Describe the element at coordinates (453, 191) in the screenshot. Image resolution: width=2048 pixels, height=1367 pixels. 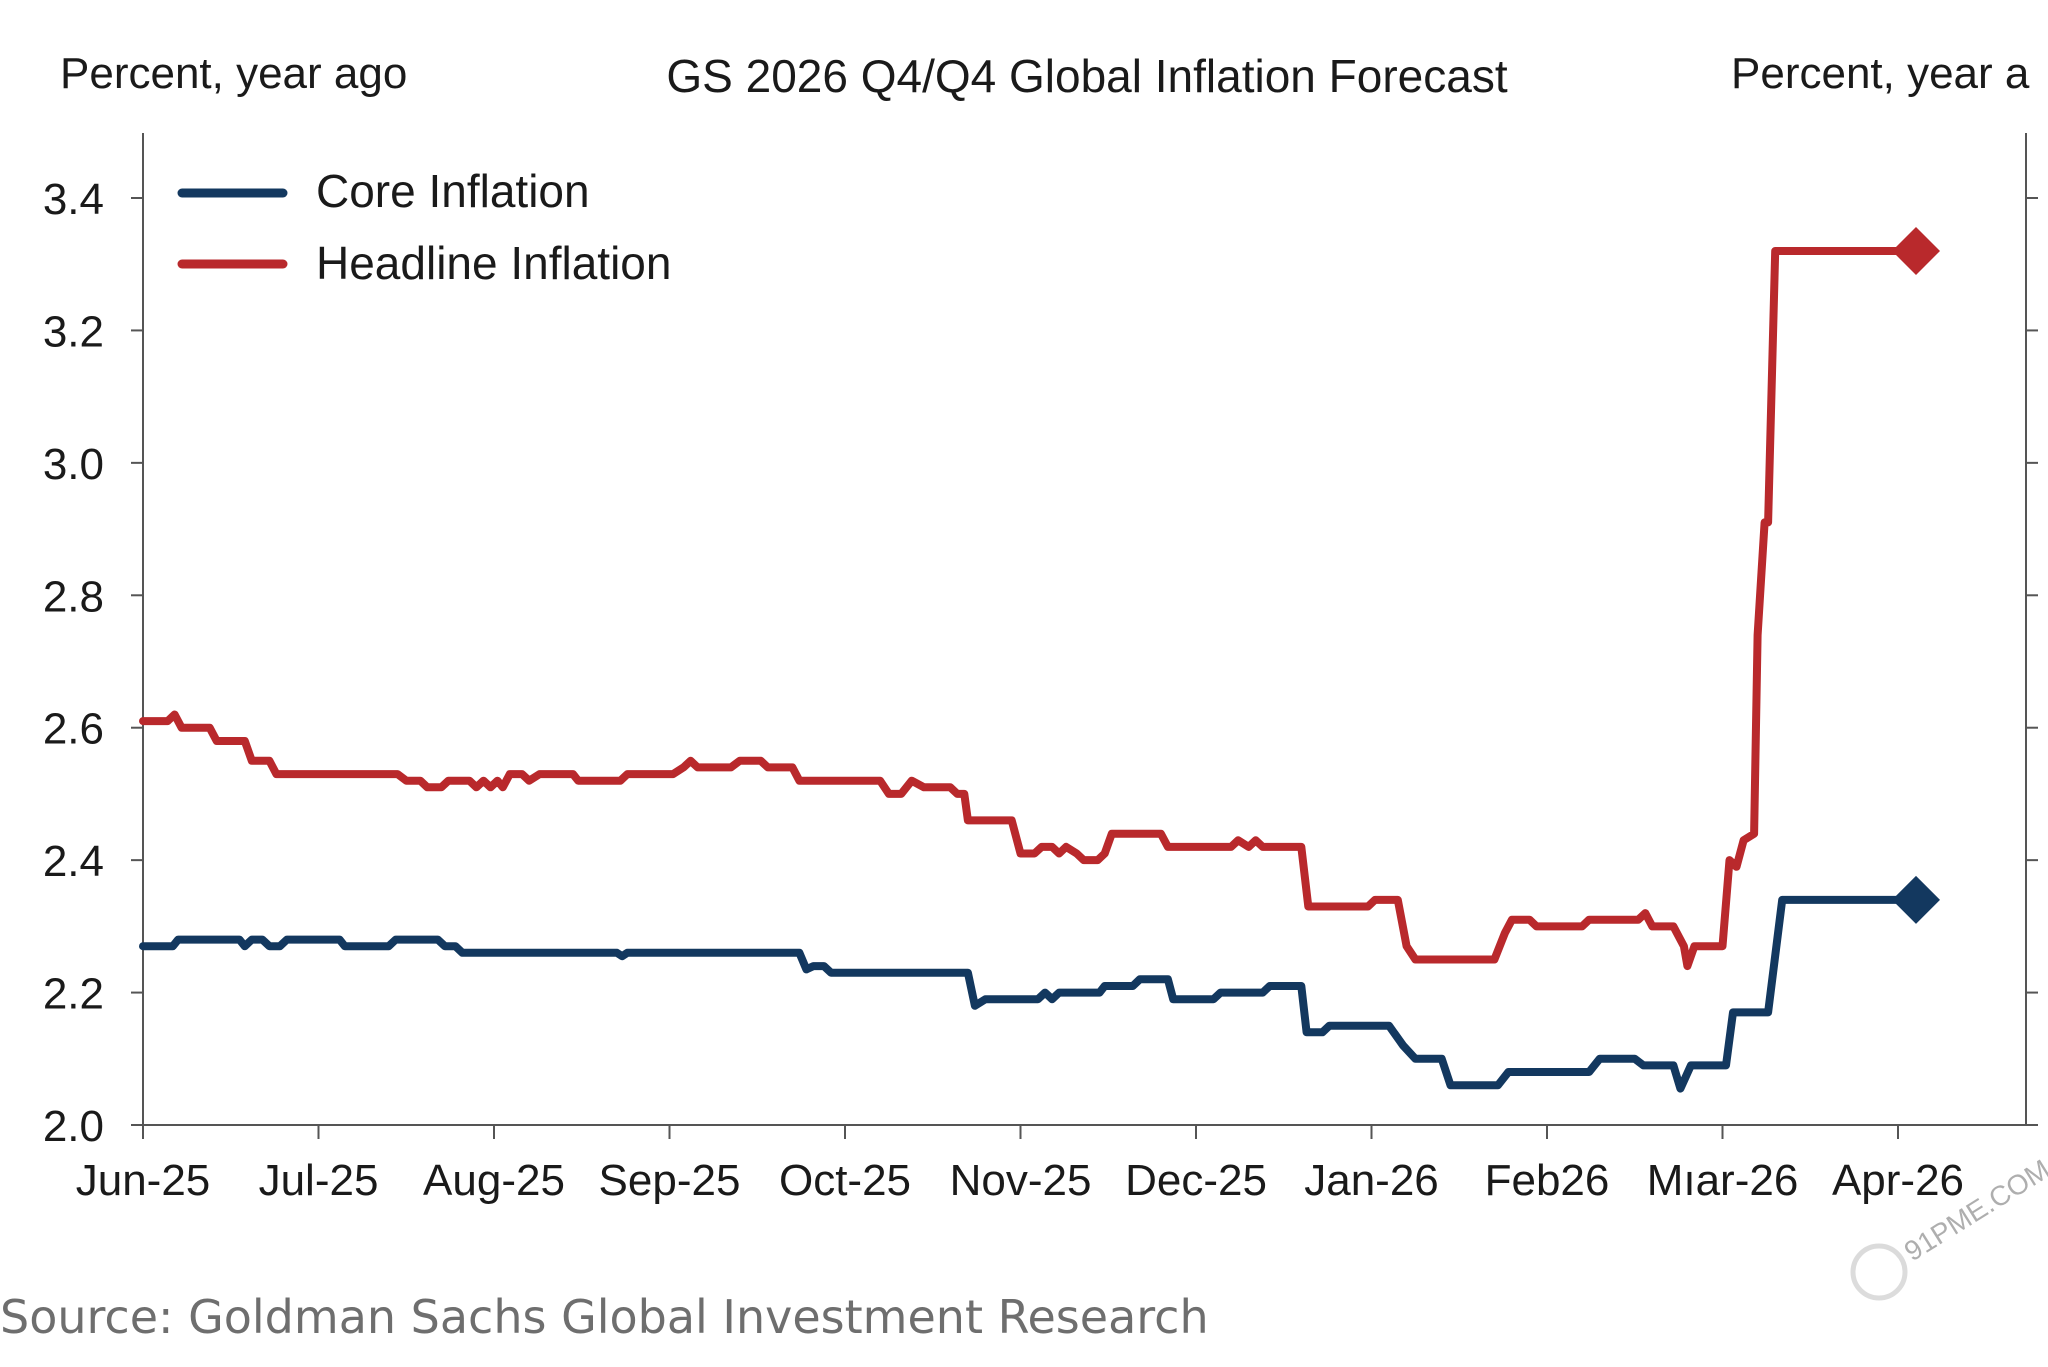
I see `legend-label-core: Core Inflation` at that location.